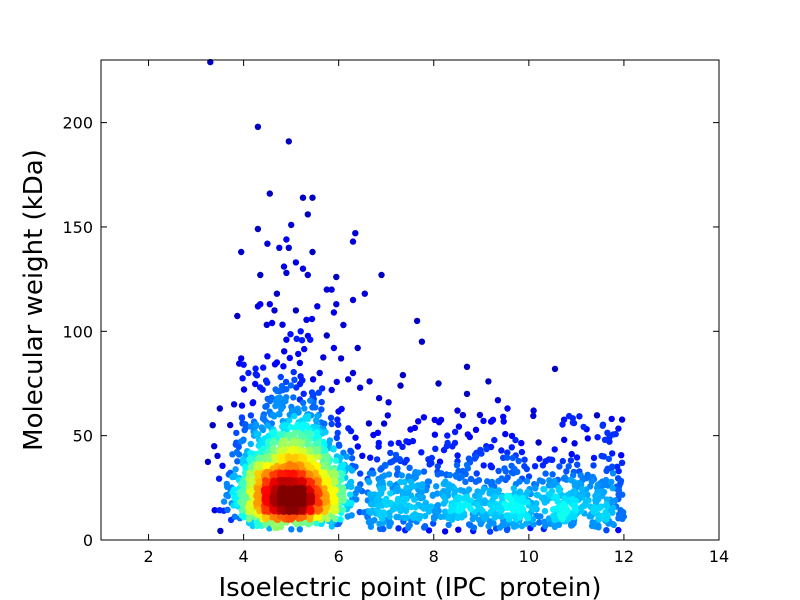 Image resolution: width=800 pixels, height=600 pixels. I want to click on y-tick-label: 200, so click(77, 123).